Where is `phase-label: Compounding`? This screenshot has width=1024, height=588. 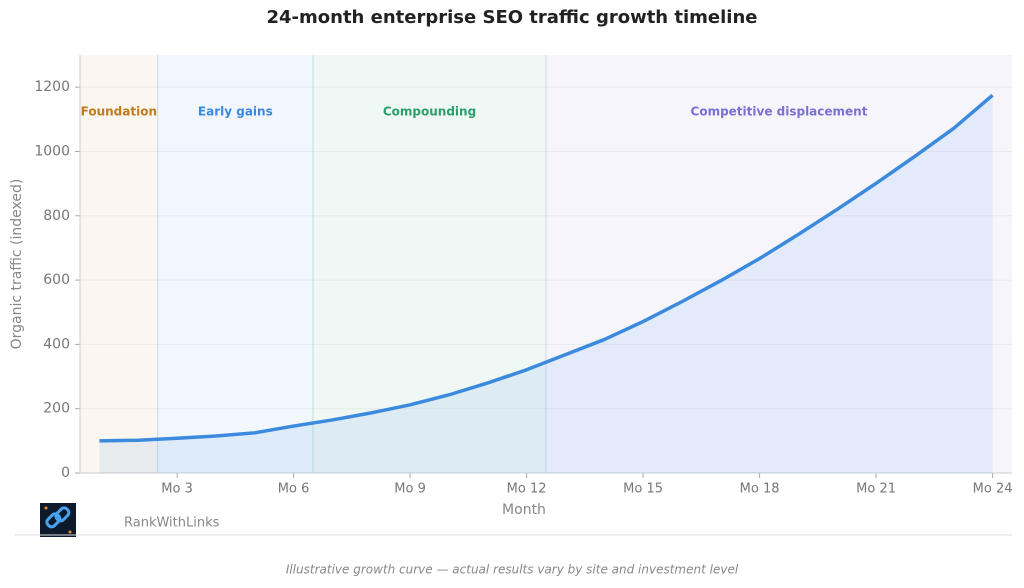
phase-label: Compounding is located at coordinates (429, 112).